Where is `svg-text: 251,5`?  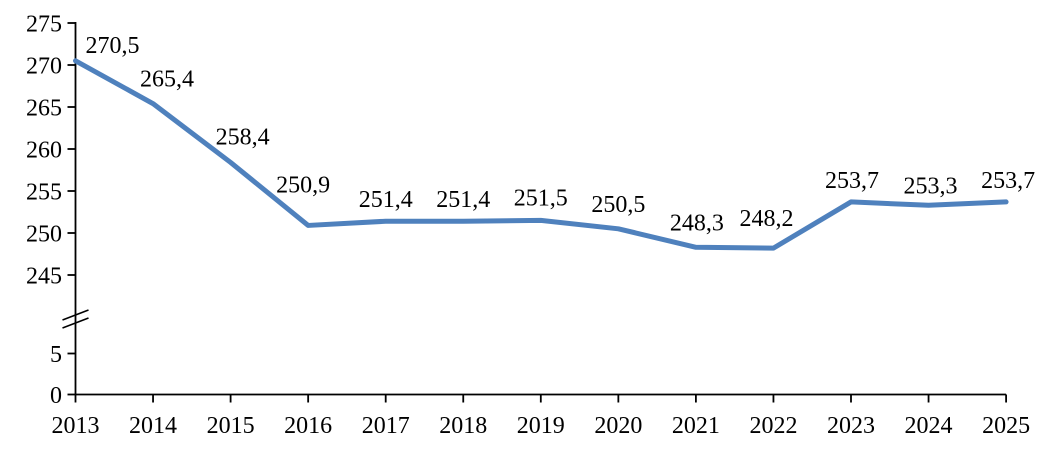
svg-text: 251,5 is located at coordinates (541, 198).